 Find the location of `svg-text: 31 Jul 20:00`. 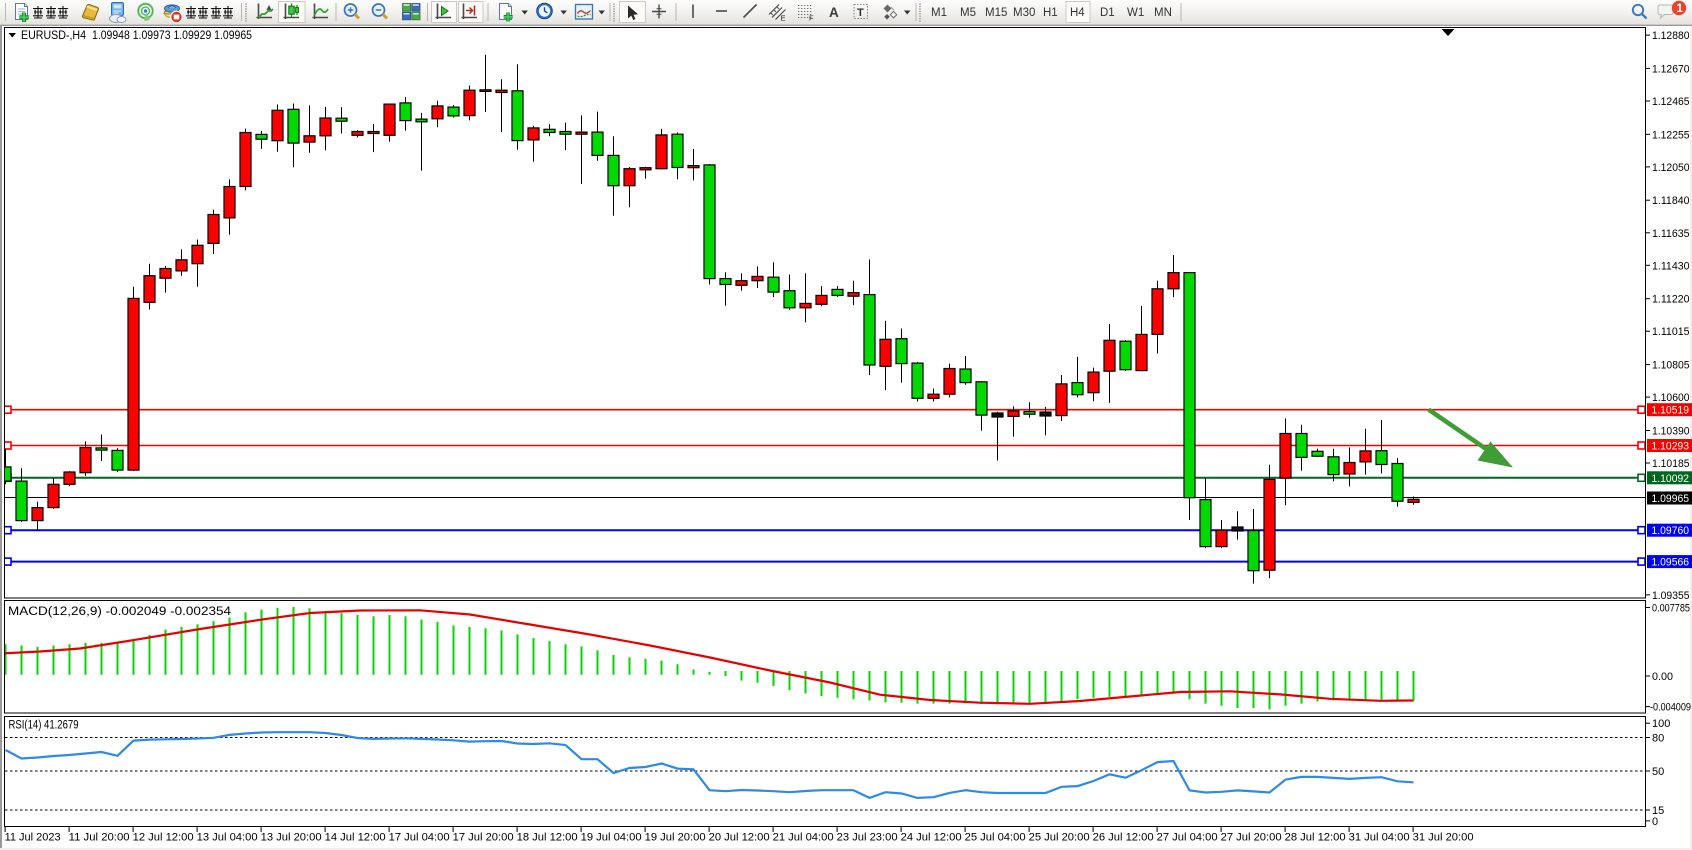

svg-text: 31 Jul 20:00 is located at coordinates (1443, 838).